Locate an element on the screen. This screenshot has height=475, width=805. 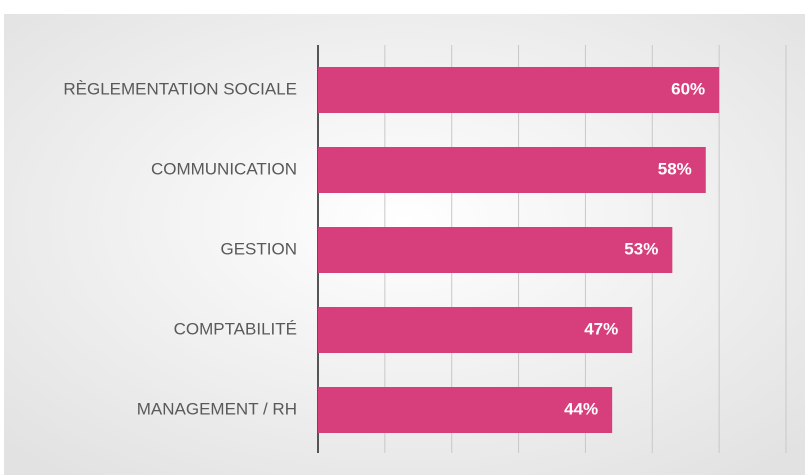
data-label: 53% is located at coordinates (641, 248).